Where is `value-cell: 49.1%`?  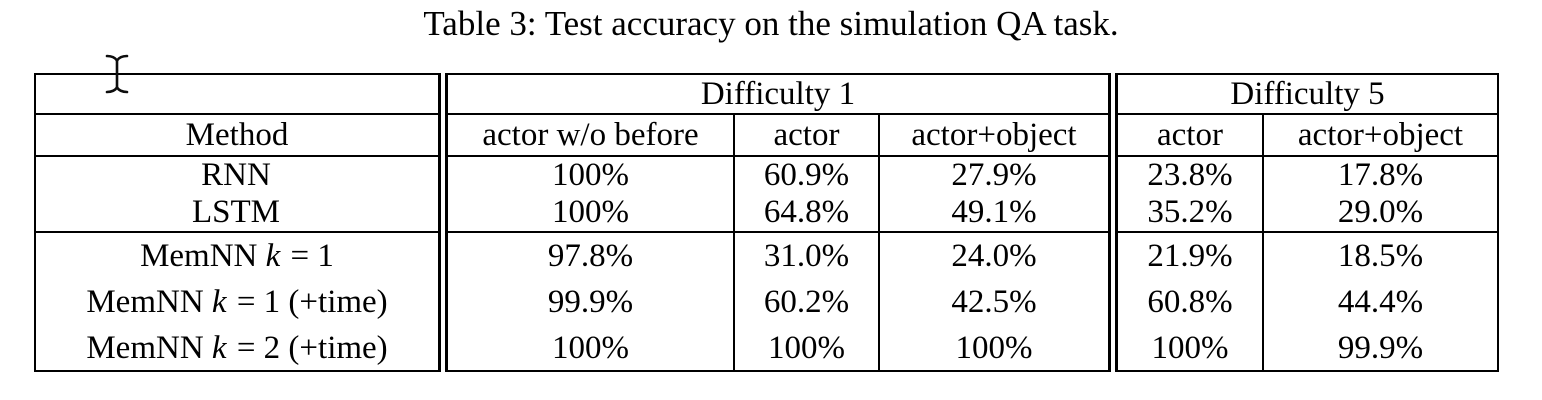
value-cell: 49.1% is located at coordinates (995, 213).